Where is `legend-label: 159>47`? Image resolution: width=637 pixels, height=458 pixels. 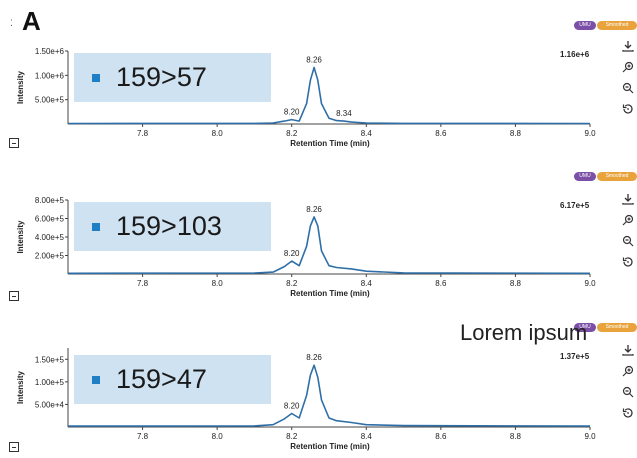 legend-label: 159>47 is located at coordinates (161, 379).